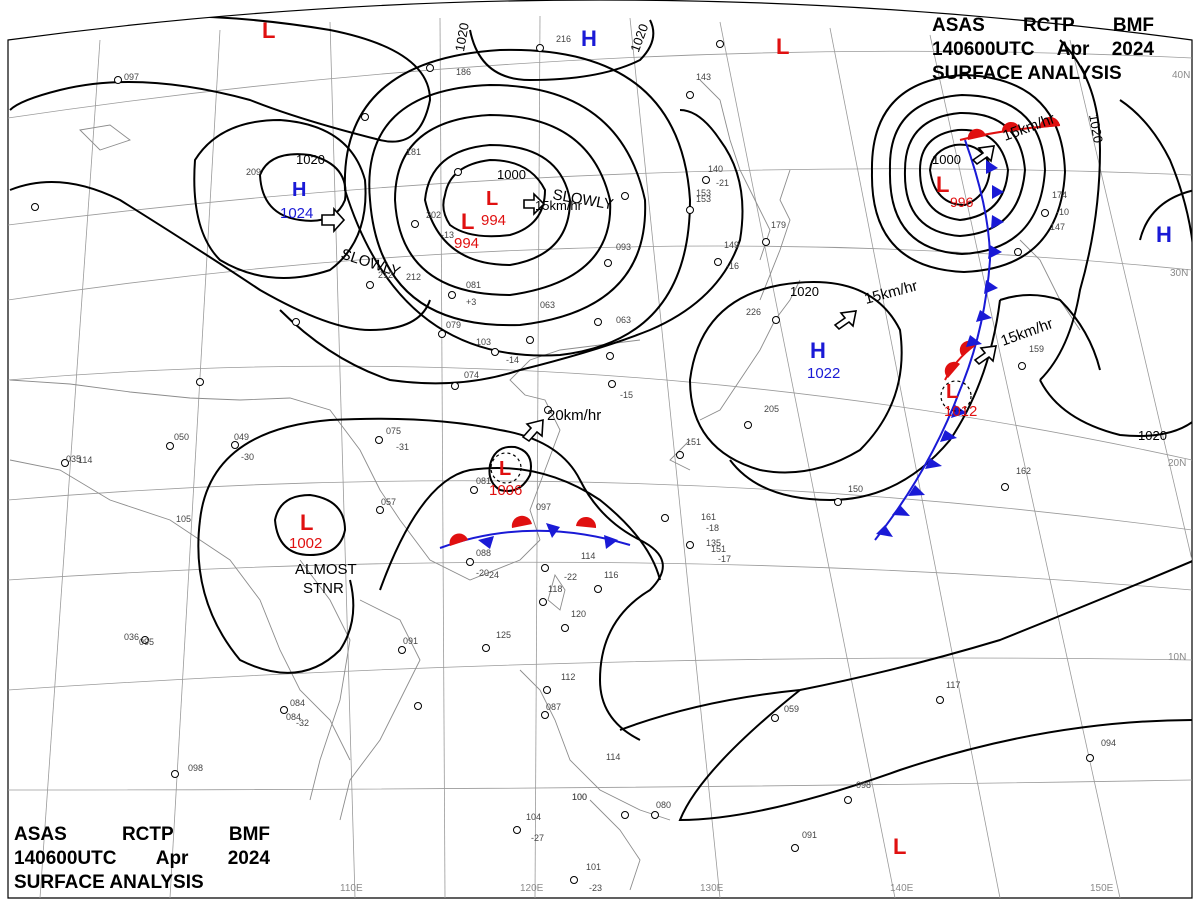  What do you see at coordinates (855, 489) in the screenshot?
I see `station-report-value: 150` at bounding box center [855, 489].